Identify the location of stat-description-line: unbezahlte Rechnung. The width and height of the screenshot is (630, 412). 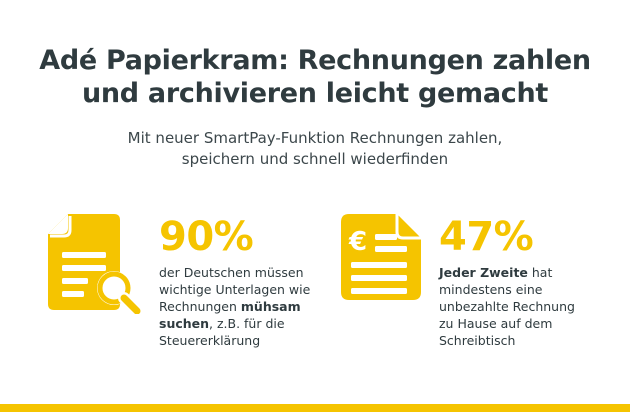
(524, 306).